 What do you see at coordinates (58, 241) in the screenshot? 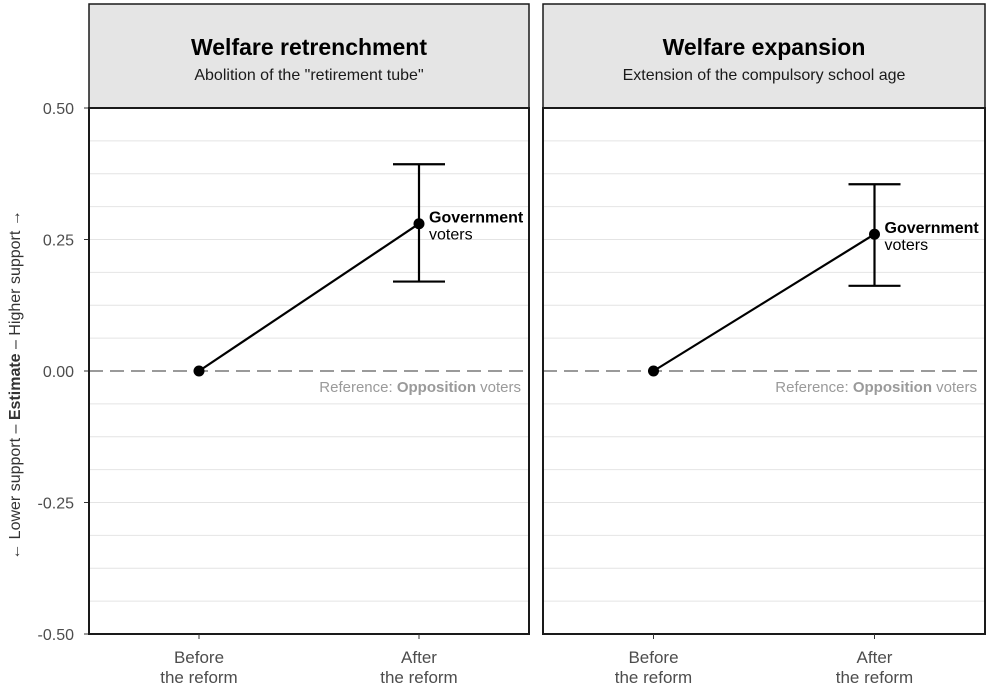
I see `y-tick-label: 0.25` at bounding box center [58, 241].